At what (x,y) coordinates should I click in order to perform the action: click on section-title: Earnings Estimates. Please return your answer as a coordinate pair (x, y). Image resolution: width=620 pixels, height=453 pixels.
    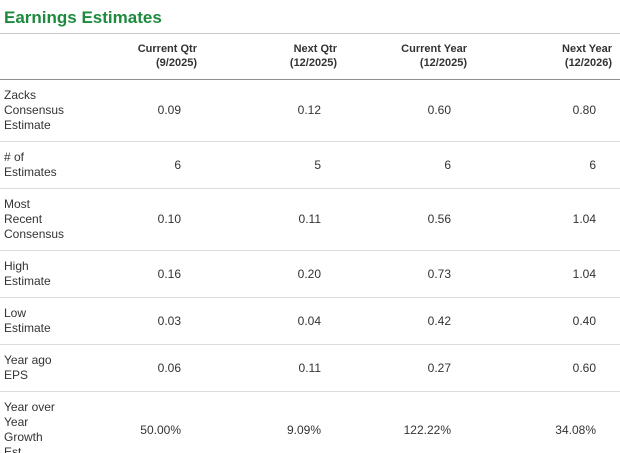
    Looking at the image, I should click on (83, 17).